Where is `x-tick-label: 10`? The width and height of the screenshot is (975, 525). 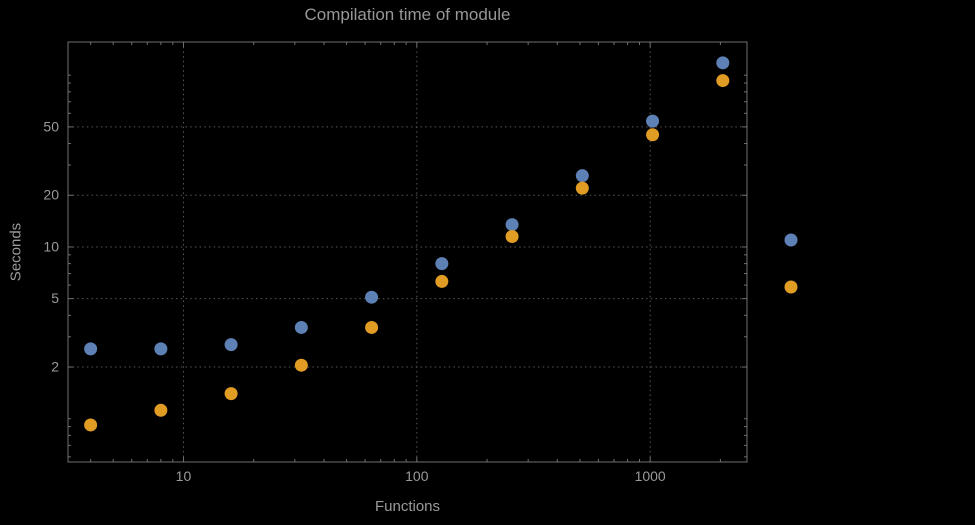
x-tick-label: 10 is located at coordinates (184, 476).